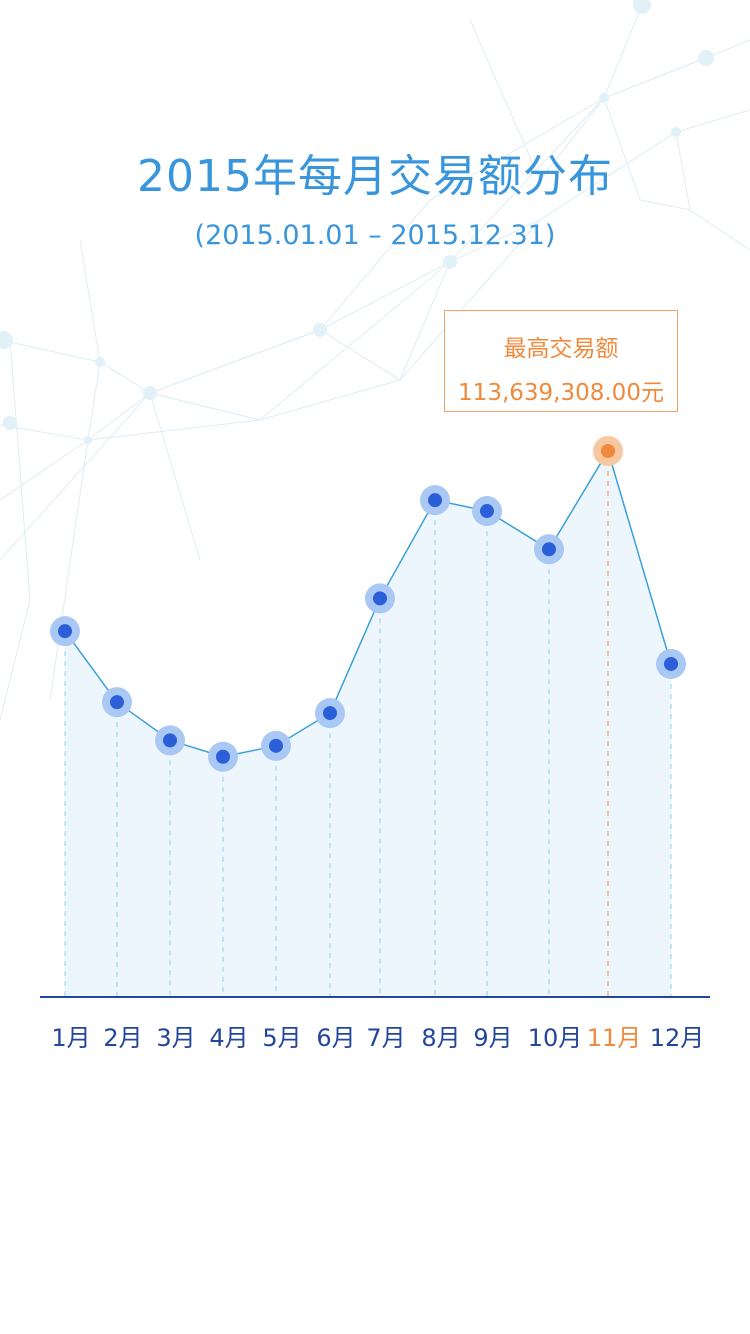  I want to click on x-tick-label: 6月, so click(335, 1038).